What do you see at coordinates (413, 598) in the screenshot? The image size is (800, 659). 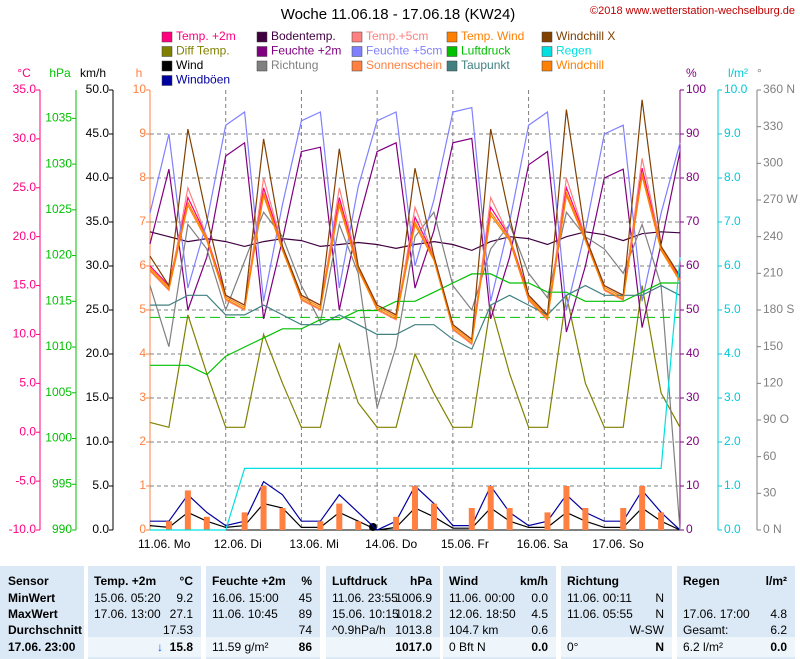 I see `cell-value: 1006.9` at bounding box center [413, 598].